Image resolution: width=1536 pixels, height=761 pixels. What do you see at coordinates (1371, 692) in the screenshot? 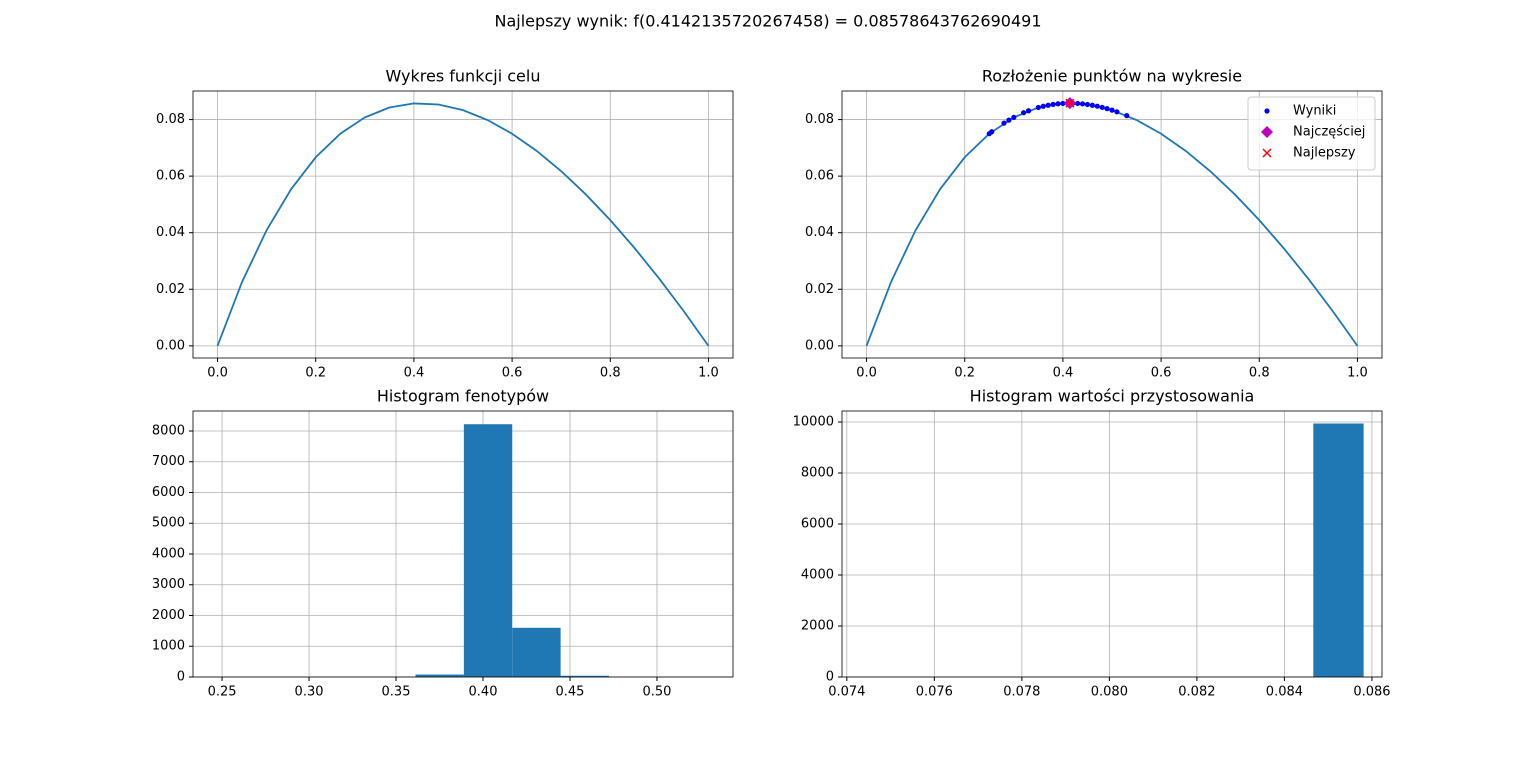
I see `x-tick-label: 0.086` at bounding box center [1371, 692].